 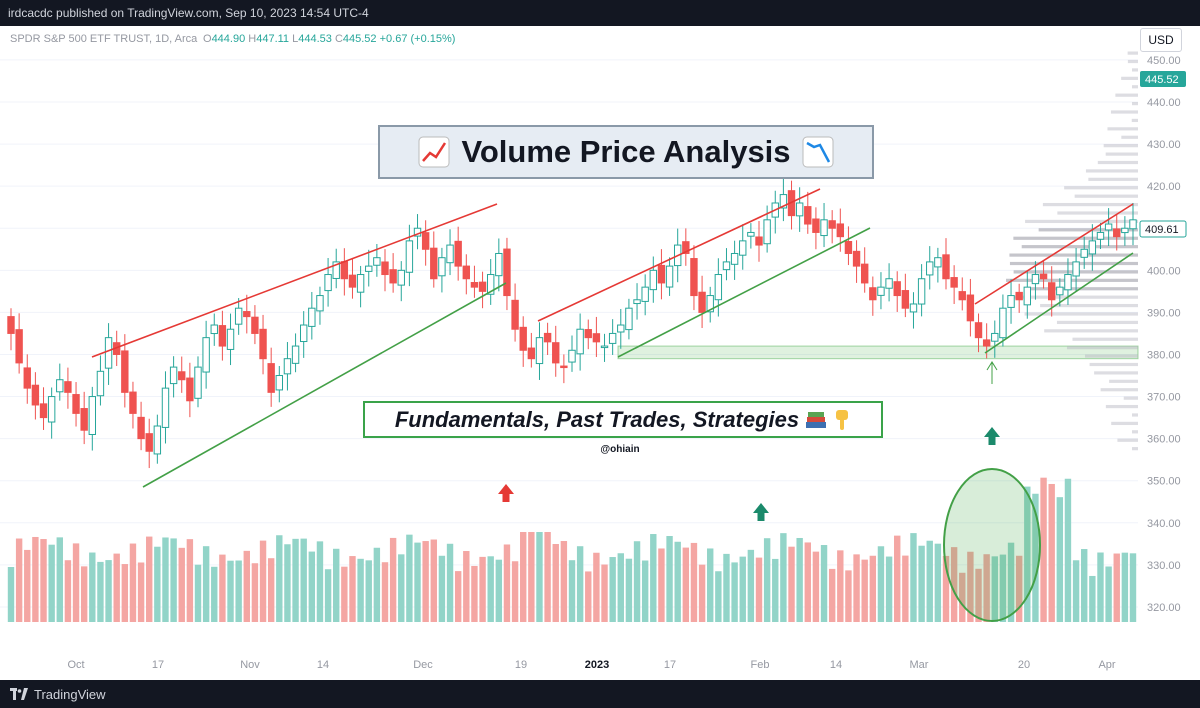 I want to click on green-arrow-icon, so click(x=992, y=441).